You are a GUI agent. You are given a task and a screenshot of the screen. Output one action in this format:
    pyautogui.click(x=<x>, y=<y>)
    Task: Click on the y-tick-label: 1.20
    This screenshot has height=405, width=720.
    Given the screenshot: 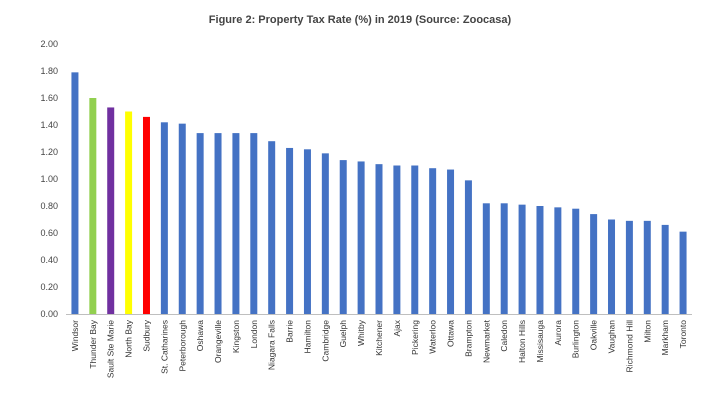 What is the action you would take?
    pyautogui.click(x=49, y=152)
    